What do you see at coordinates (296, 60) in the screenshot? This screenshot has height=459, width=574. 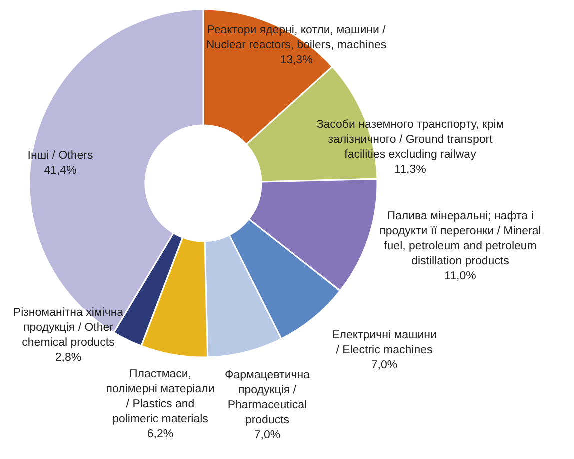 I see `data-label: 13,3%` at bounding box center [296, 60].